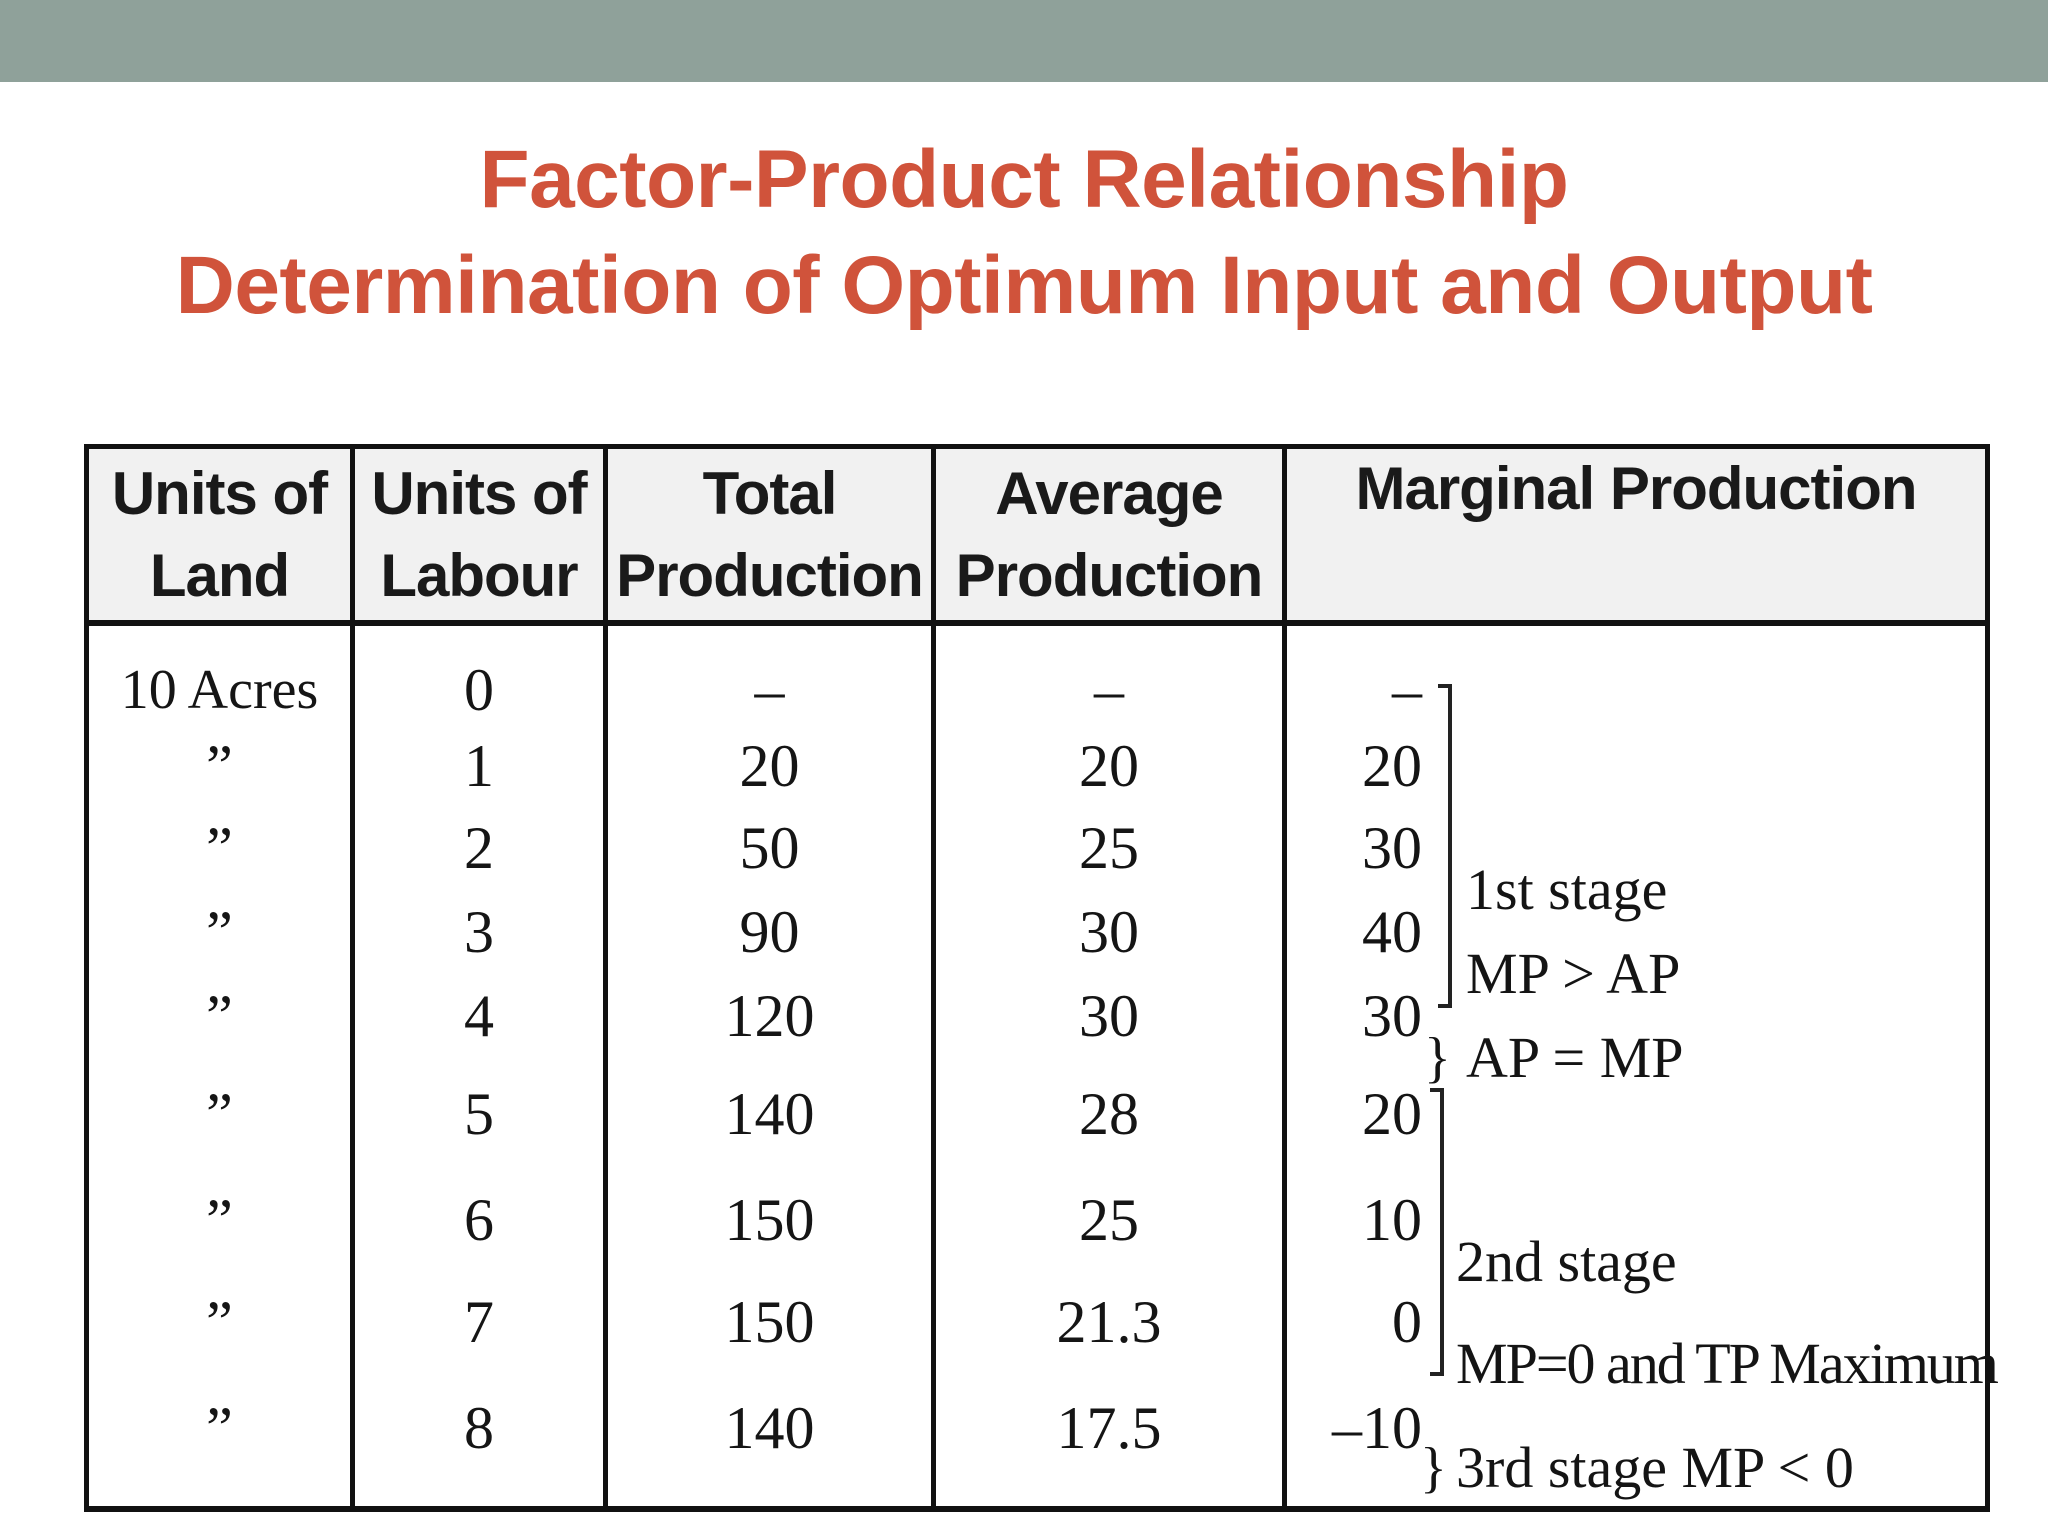 The height and width of the screenshot is (1536, 2048). Describe the element at coordinates (1655, 1467) in the screenshot. I see `stage3-label: 3rd stage MP < 0` at that location.